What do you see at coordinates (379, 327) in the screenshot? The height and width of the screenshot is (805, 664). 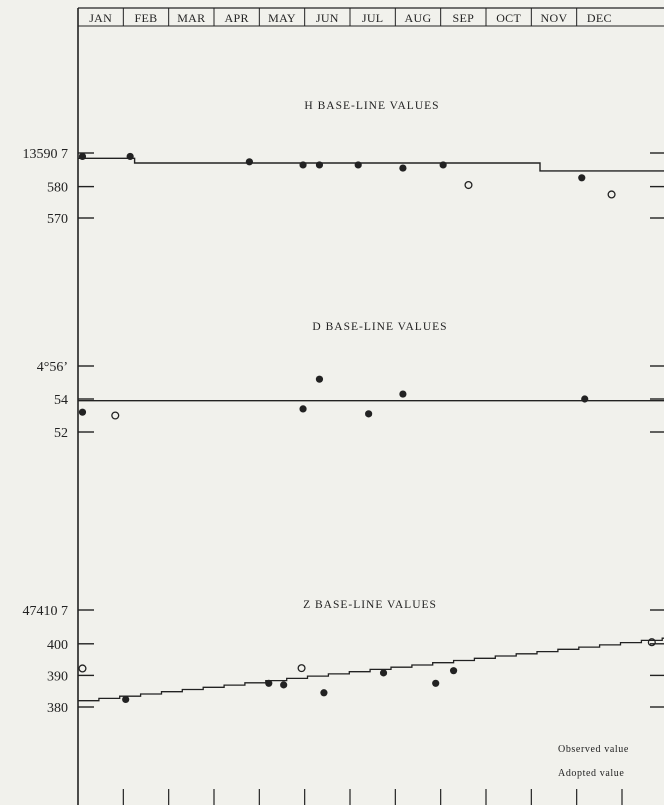 I see `panel-title: D BASE-LINE VALUES` at bounding box center [379, 327].